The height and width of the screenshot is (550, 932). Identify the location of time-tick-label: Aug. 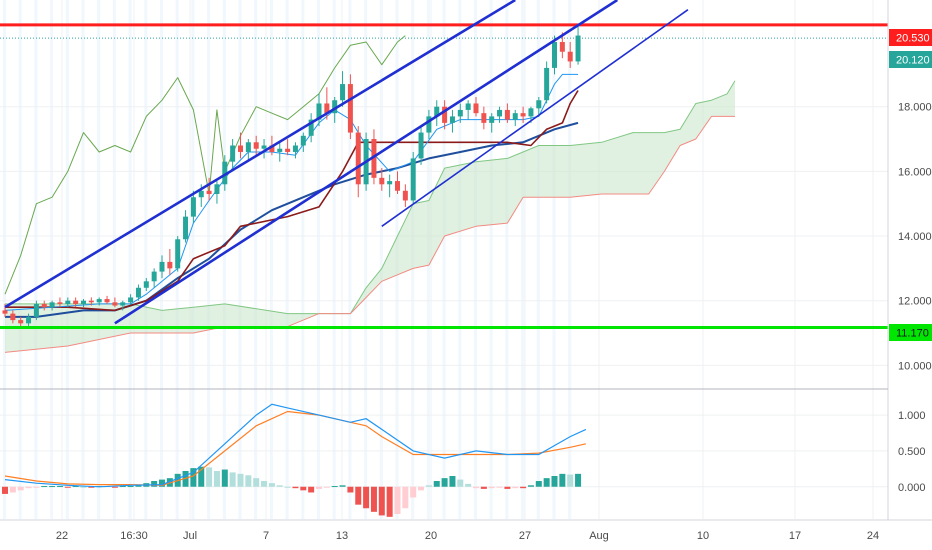
(599, 536).